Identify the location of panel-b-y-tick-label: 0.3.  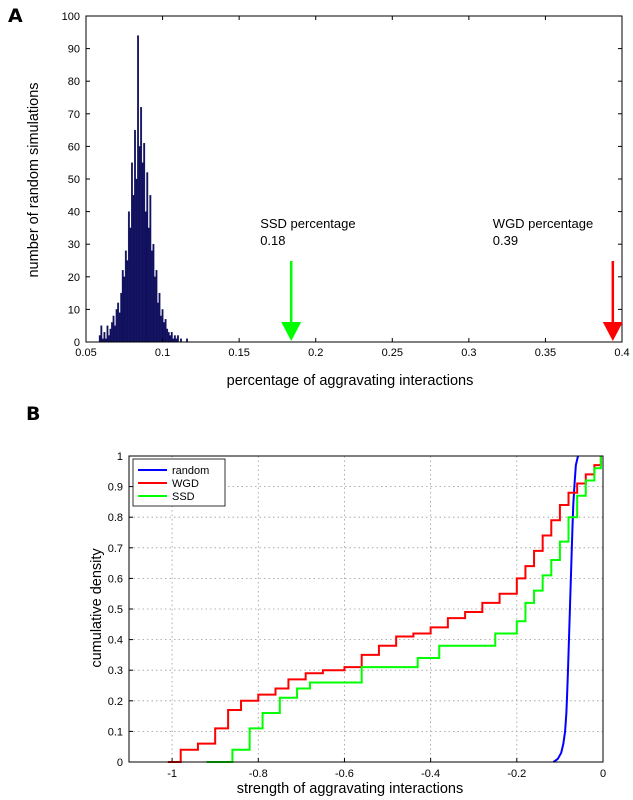
(115, 671).